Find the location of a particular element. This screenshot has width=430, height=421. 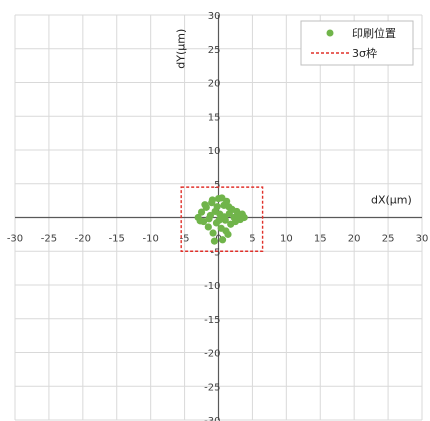

x-tick-label: 15 is located at coordinates (320, 239).